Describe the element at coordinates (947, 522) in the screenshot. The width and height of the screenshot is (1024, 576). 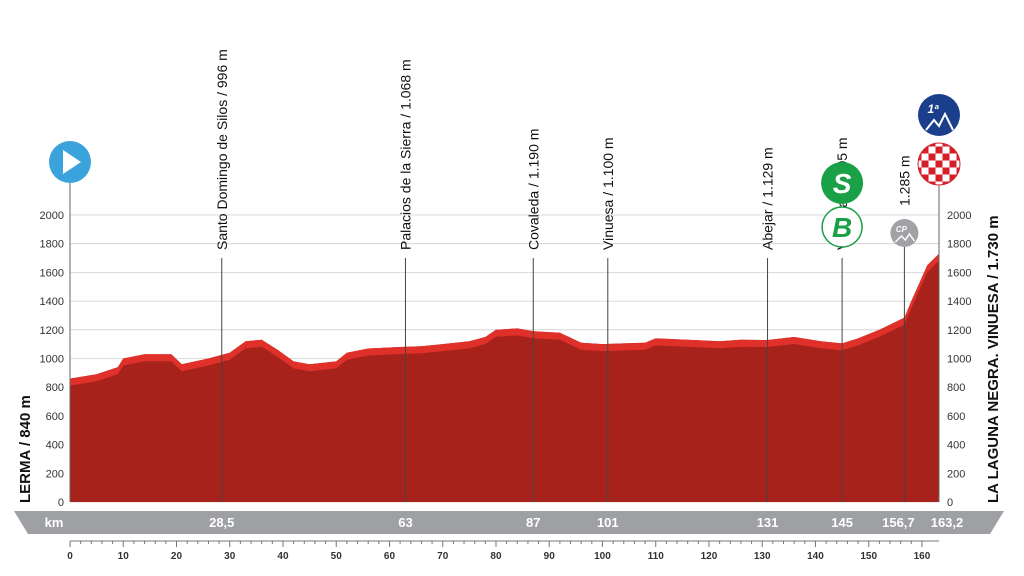
I see `km-bar-value: 163,2` at that location.